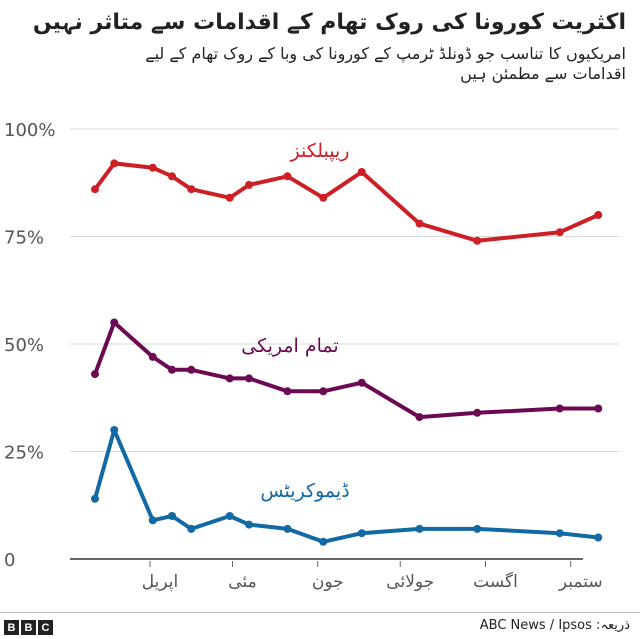 This screenshot has height=639, width=640. Describe the element at coordinates (242, 582) in the screenshot. I see `x-tick-label: مئی` at that location.